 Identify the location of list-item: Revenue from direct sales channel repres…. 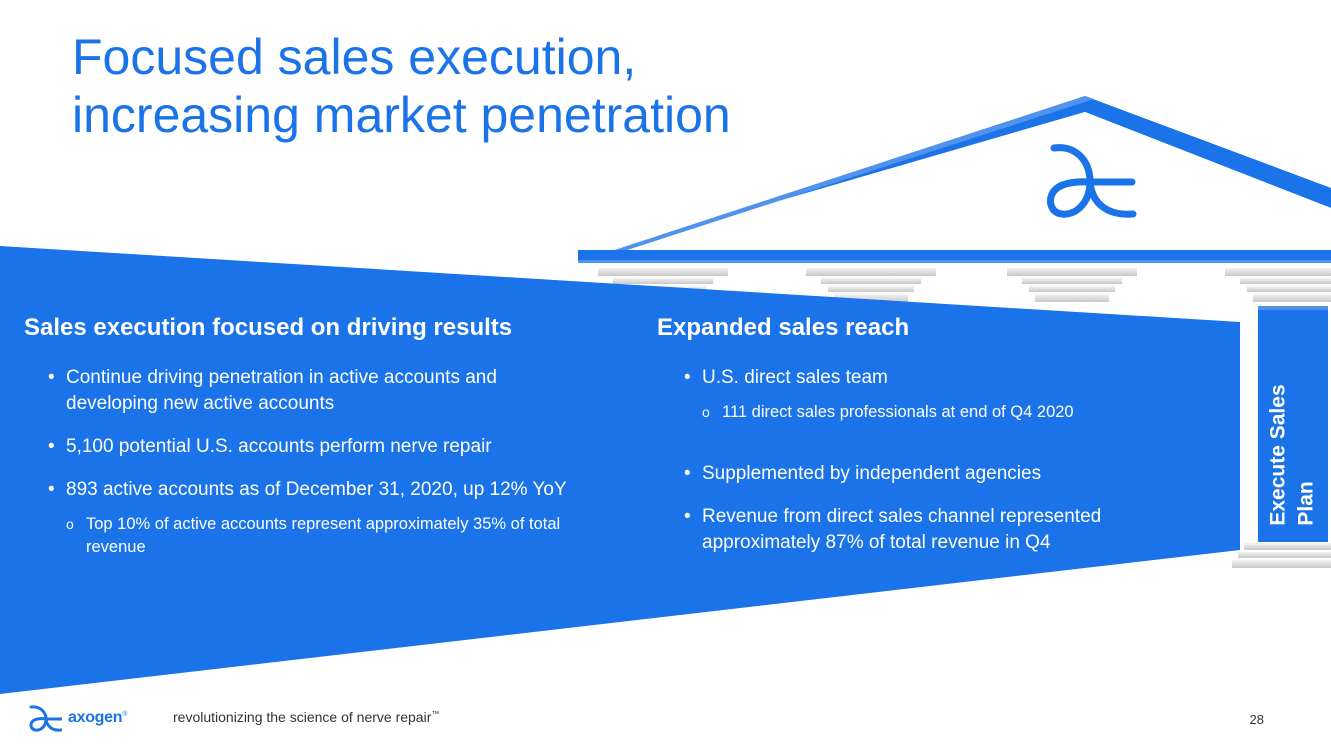
(932, 530).